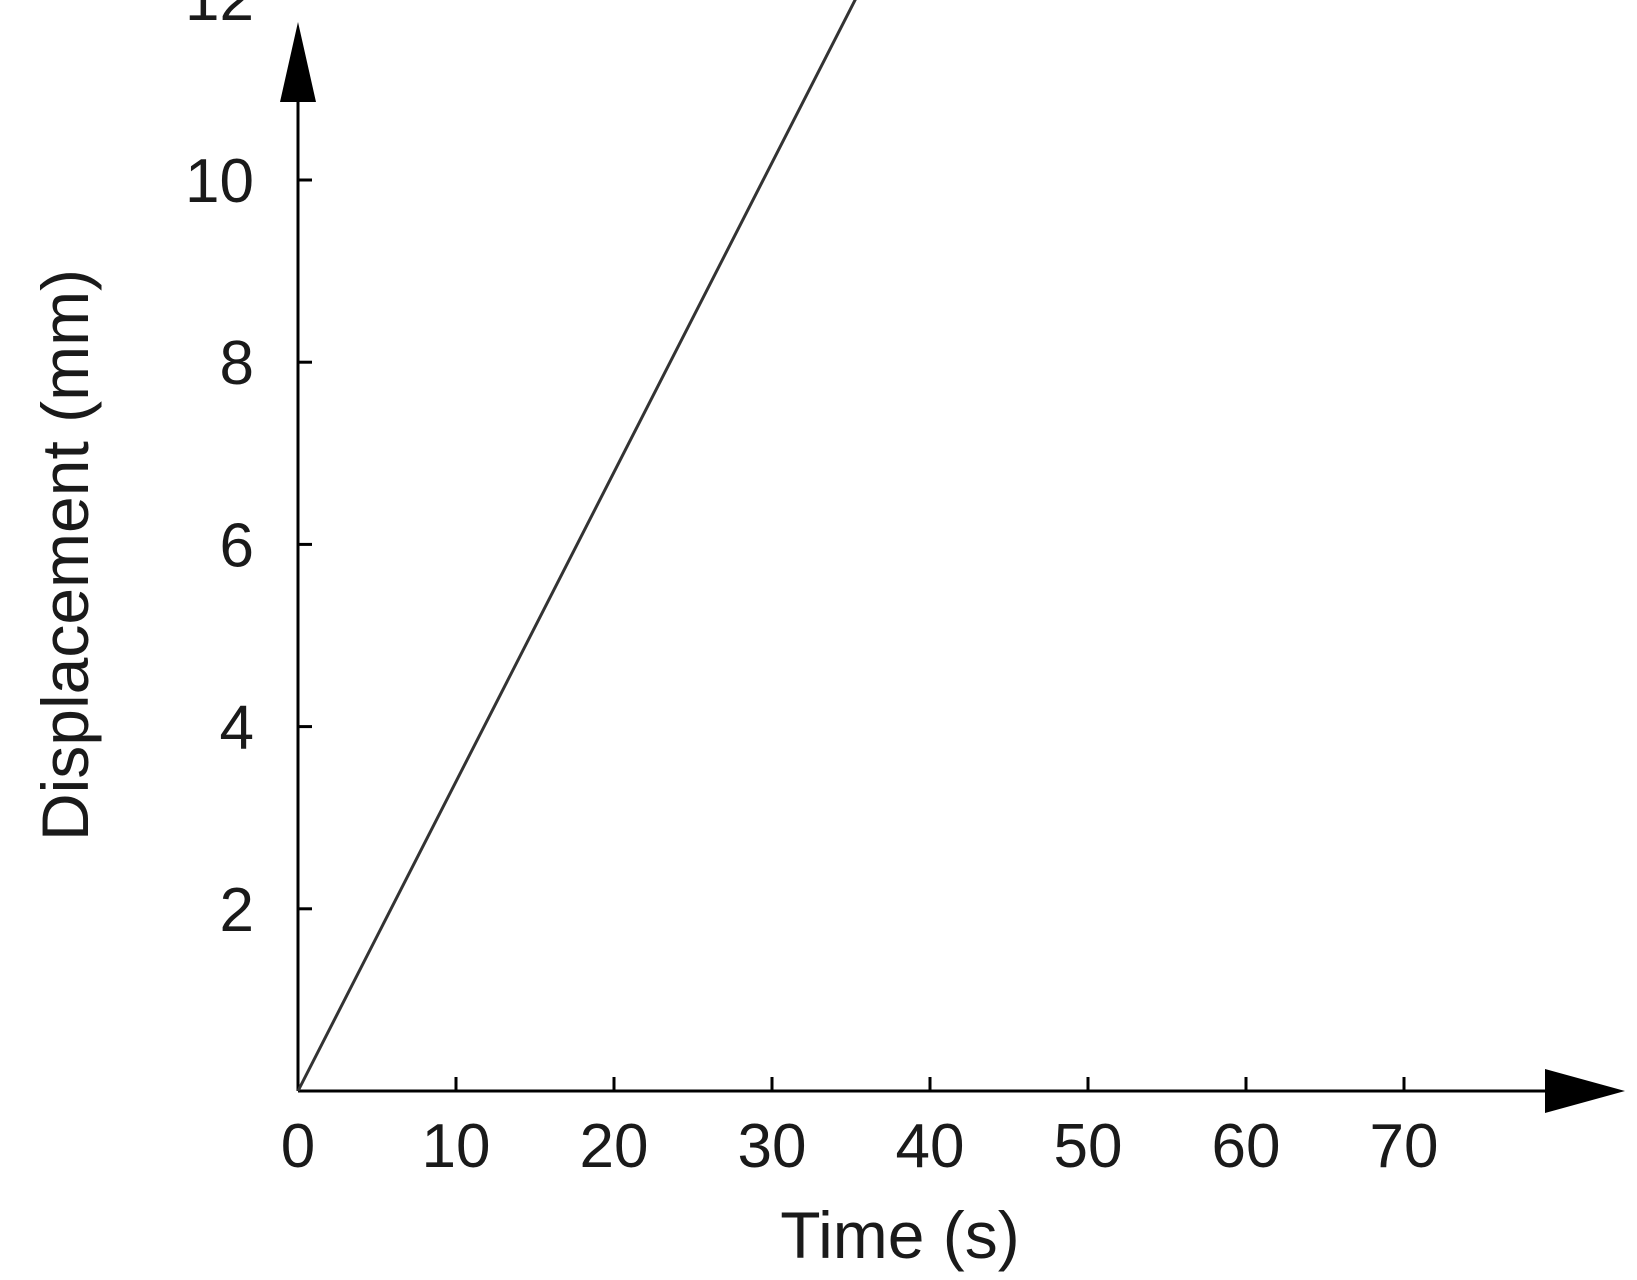 This screenshot has width=1637, height=1280. What do you see at coordinates (1585, 1091) in the screenshot?
I see `x-axis-arrowhead` at bounding box center [1585, 1091].